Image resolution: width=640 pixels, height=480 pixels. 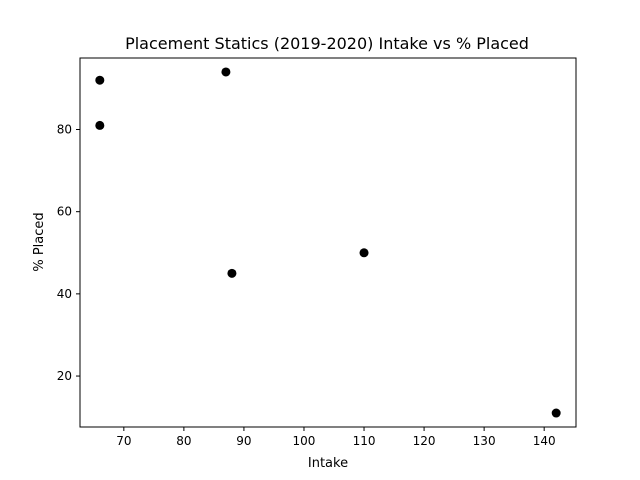 I want to click on x-tick-label: 140, so click(x=544, y=441).